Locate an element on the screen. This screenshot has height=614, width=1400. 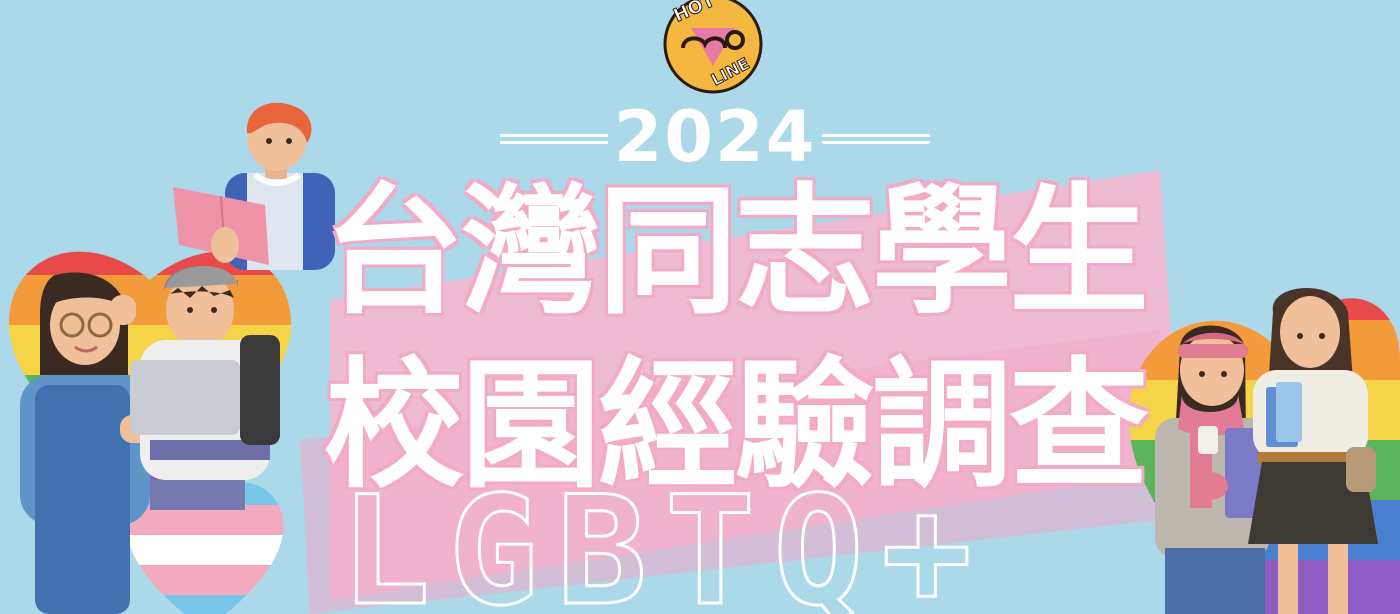
year-rule-left is located at coordinates (554, 139).